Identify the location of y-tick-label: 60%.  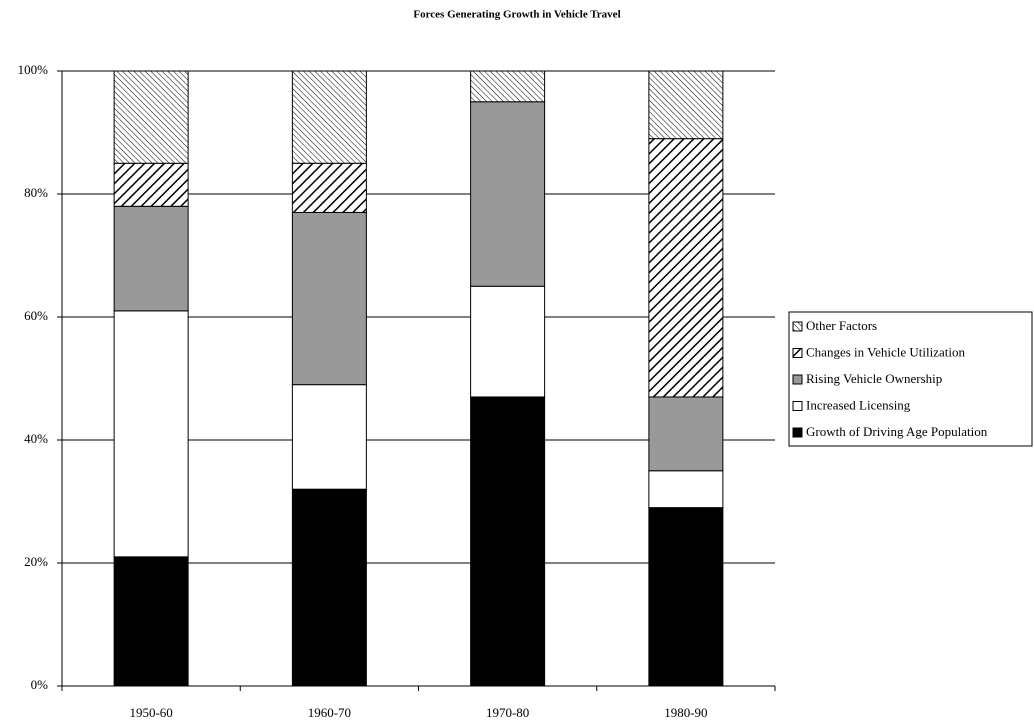
(36, 315).